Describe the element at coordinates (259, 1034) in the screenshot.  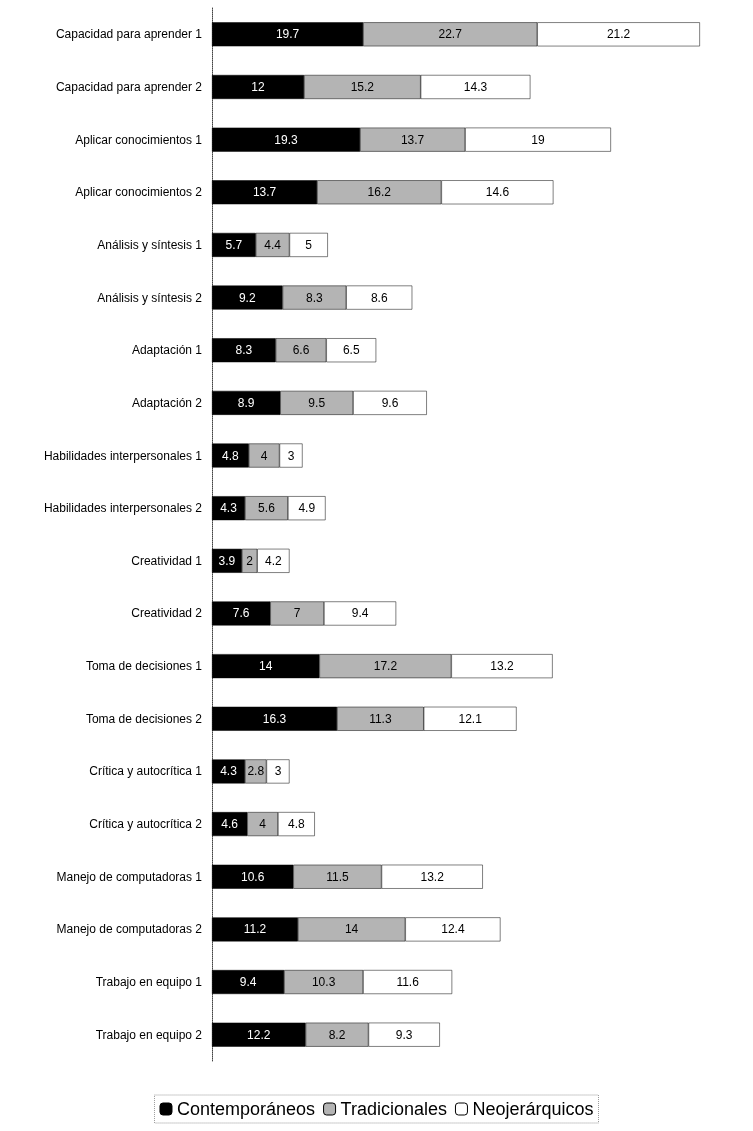
I see `data-label: 12.2` at that location.